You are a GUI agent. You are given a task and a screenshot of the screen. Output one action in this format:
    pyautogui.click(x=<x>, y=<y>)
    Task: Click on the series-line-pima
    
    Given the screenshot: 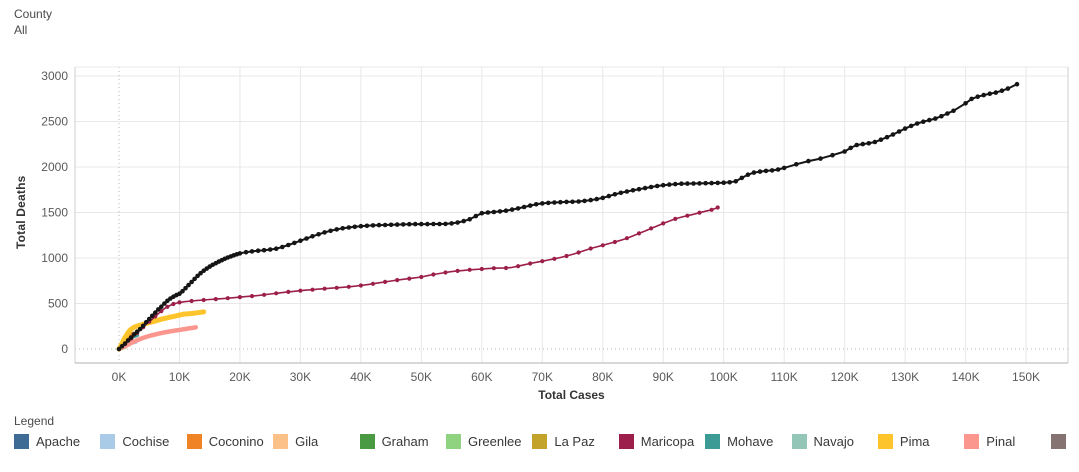 What is the action you would take?
    pyautogui.click(x=161, y=330)
    